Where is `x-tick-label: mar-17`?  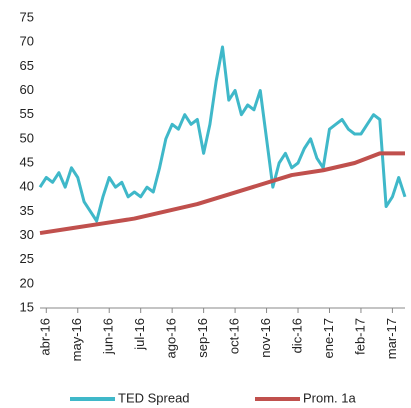 x-tick-label: mar-17 is located at coordinates (391, 338).